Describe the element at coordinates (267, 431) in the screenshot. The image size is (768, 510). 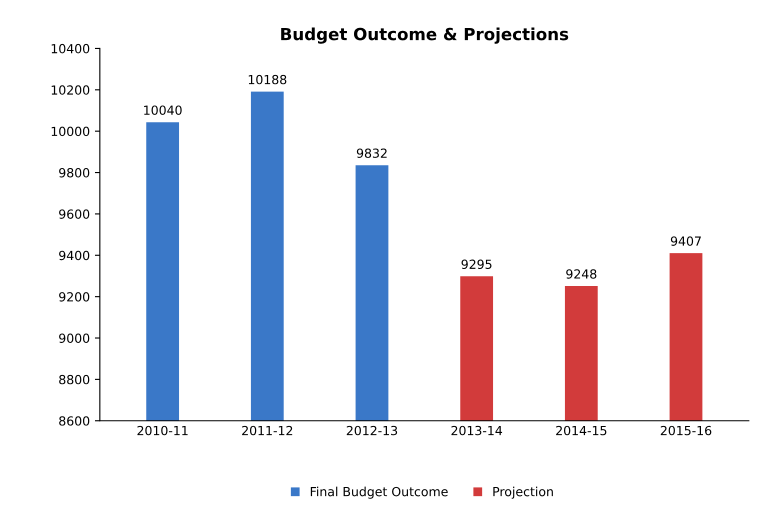
I see `x-tick-label: 2011-12` at that location.